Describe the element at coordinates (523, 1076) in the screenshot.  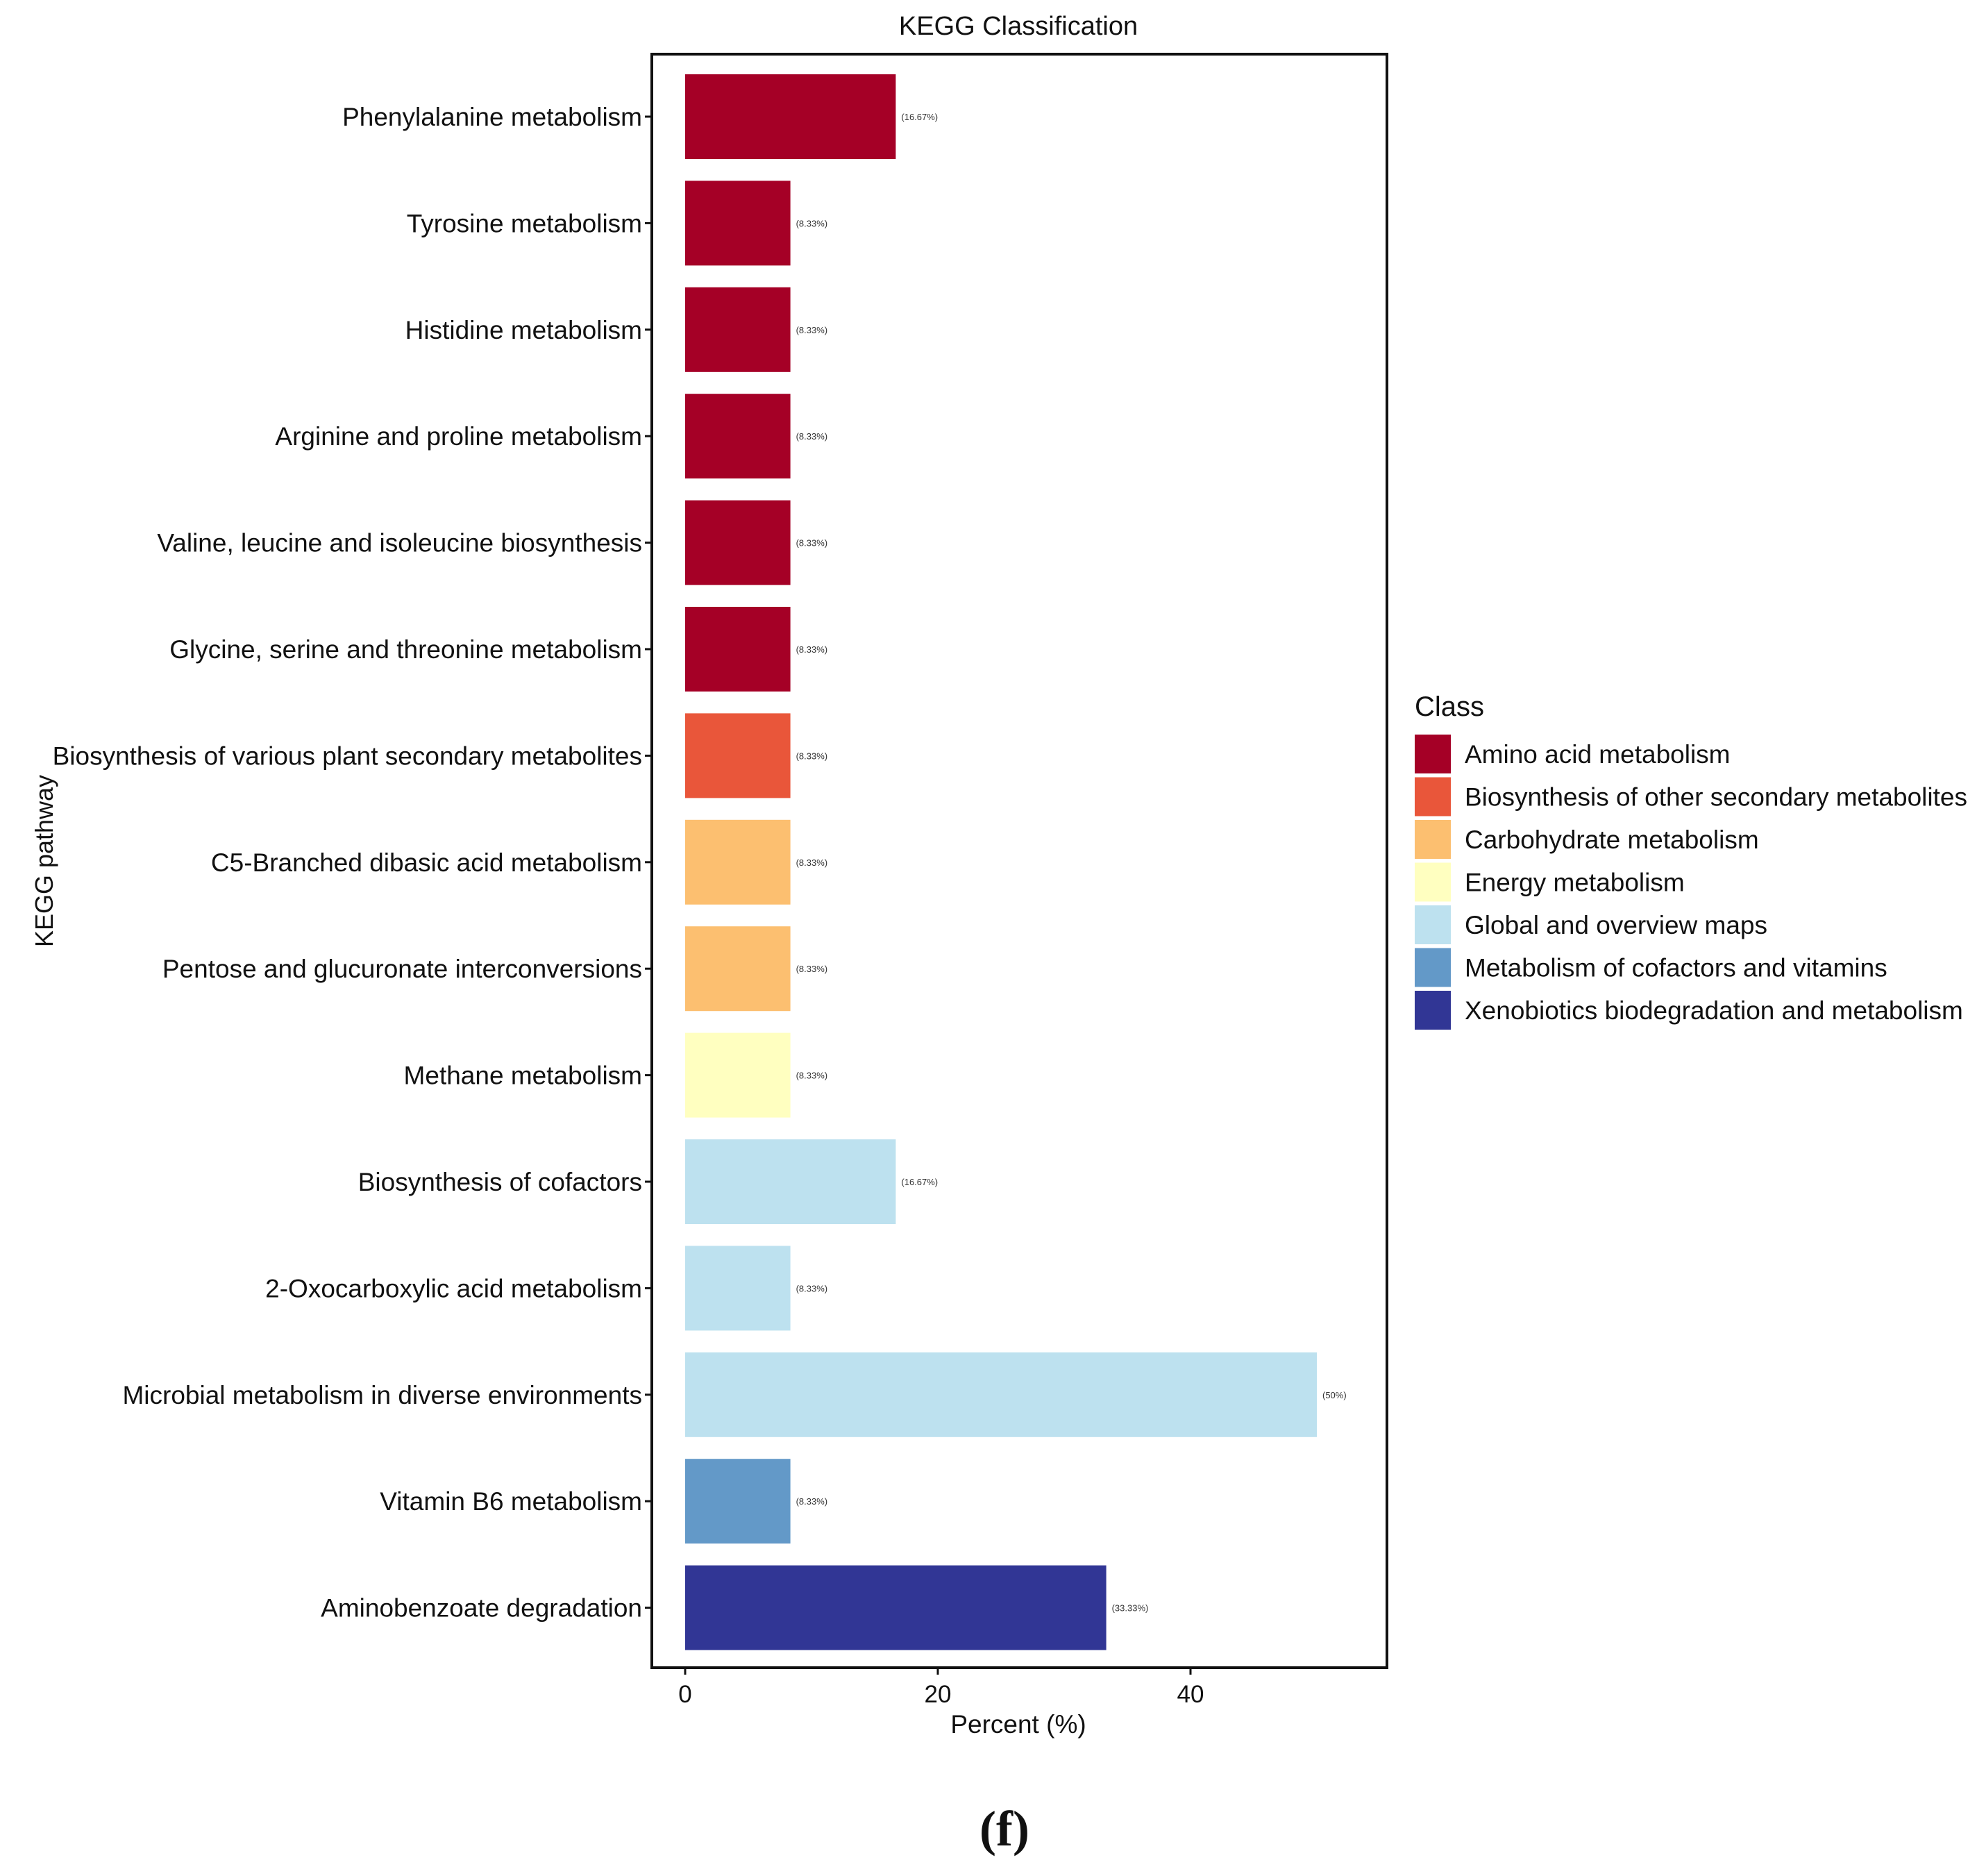
I see `y-tick-label: Methane metabolism` at that location.